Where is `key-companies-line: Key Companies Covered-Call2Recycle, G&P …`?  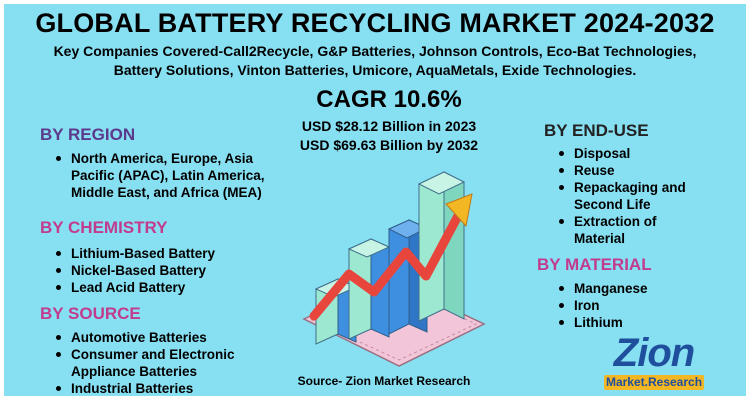
key-companies-line: Key Companies Covered-Call2Recycle, G&P … is located at coordinates (375, 51).